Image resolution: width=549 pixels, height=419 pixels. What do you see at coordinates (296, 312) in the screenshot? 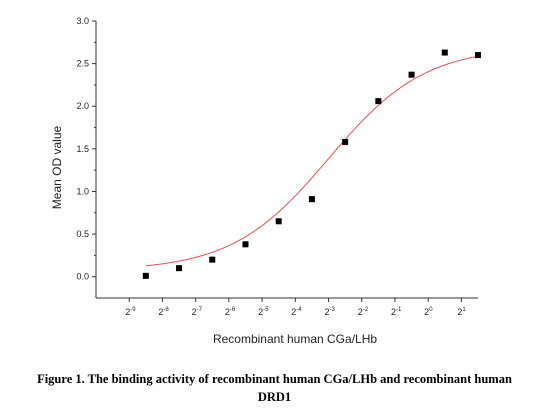
I see `x-tick-label: 2-4` at bounding box center [296, 312].